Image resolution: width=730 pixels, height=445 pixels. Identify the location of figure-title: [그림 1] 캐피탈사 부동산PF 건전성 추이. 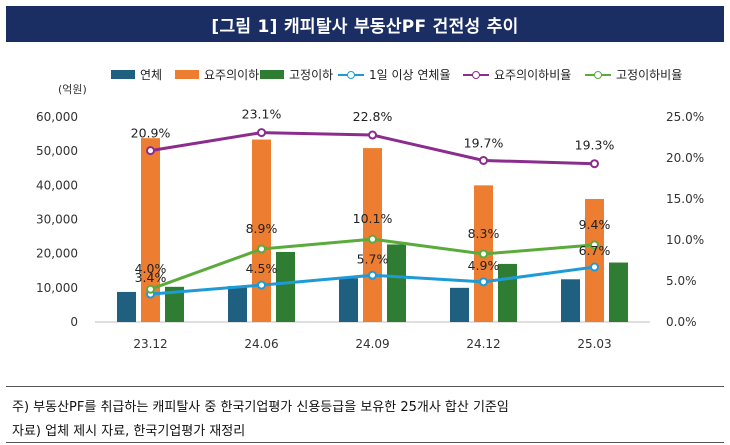
(365, 24).